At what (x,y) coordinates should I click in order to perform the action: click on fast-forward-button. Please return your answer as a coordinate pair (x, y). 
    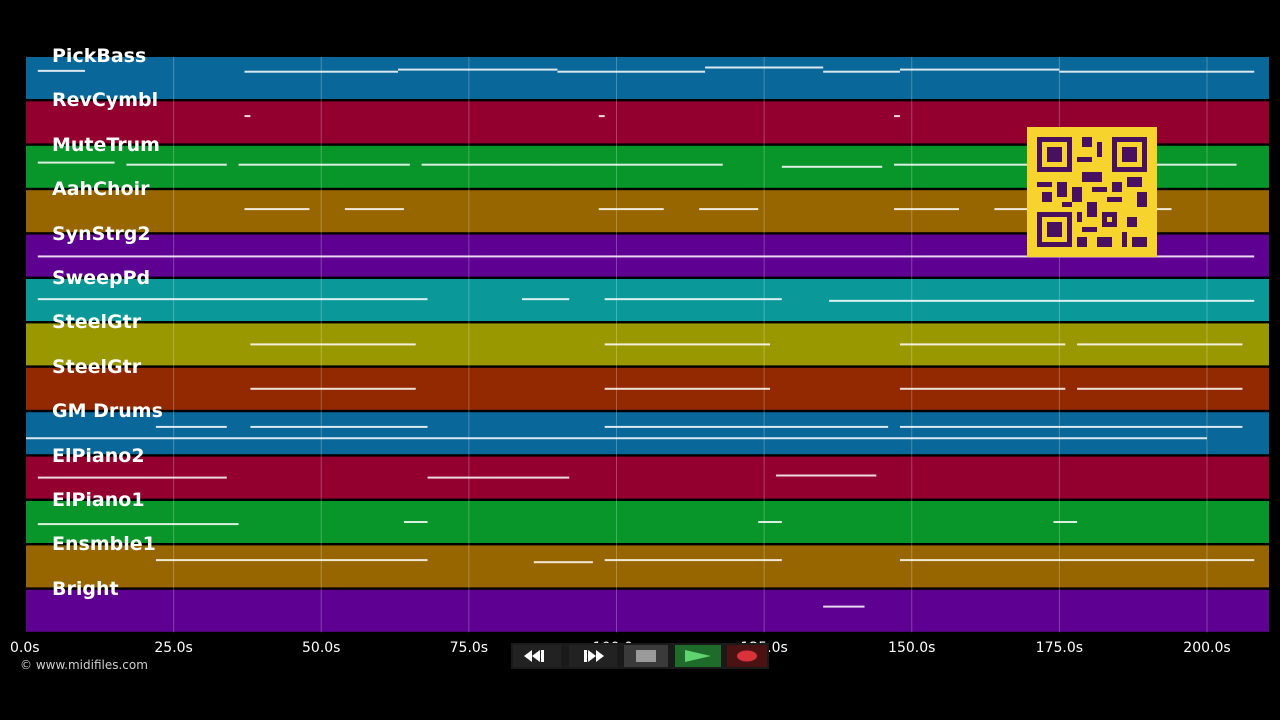
    Looking at the image, I should click on (593, 656).